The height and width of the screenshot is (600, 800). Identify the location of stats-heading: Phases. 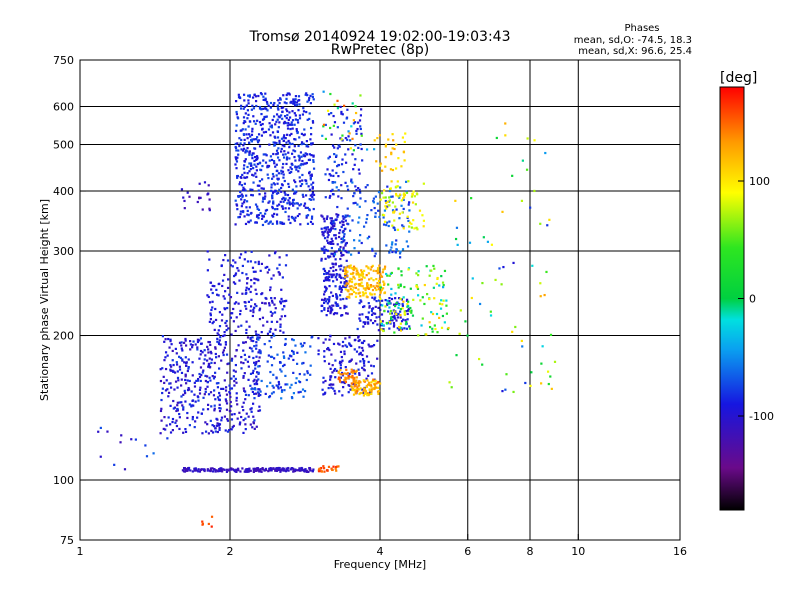
(641, 28).